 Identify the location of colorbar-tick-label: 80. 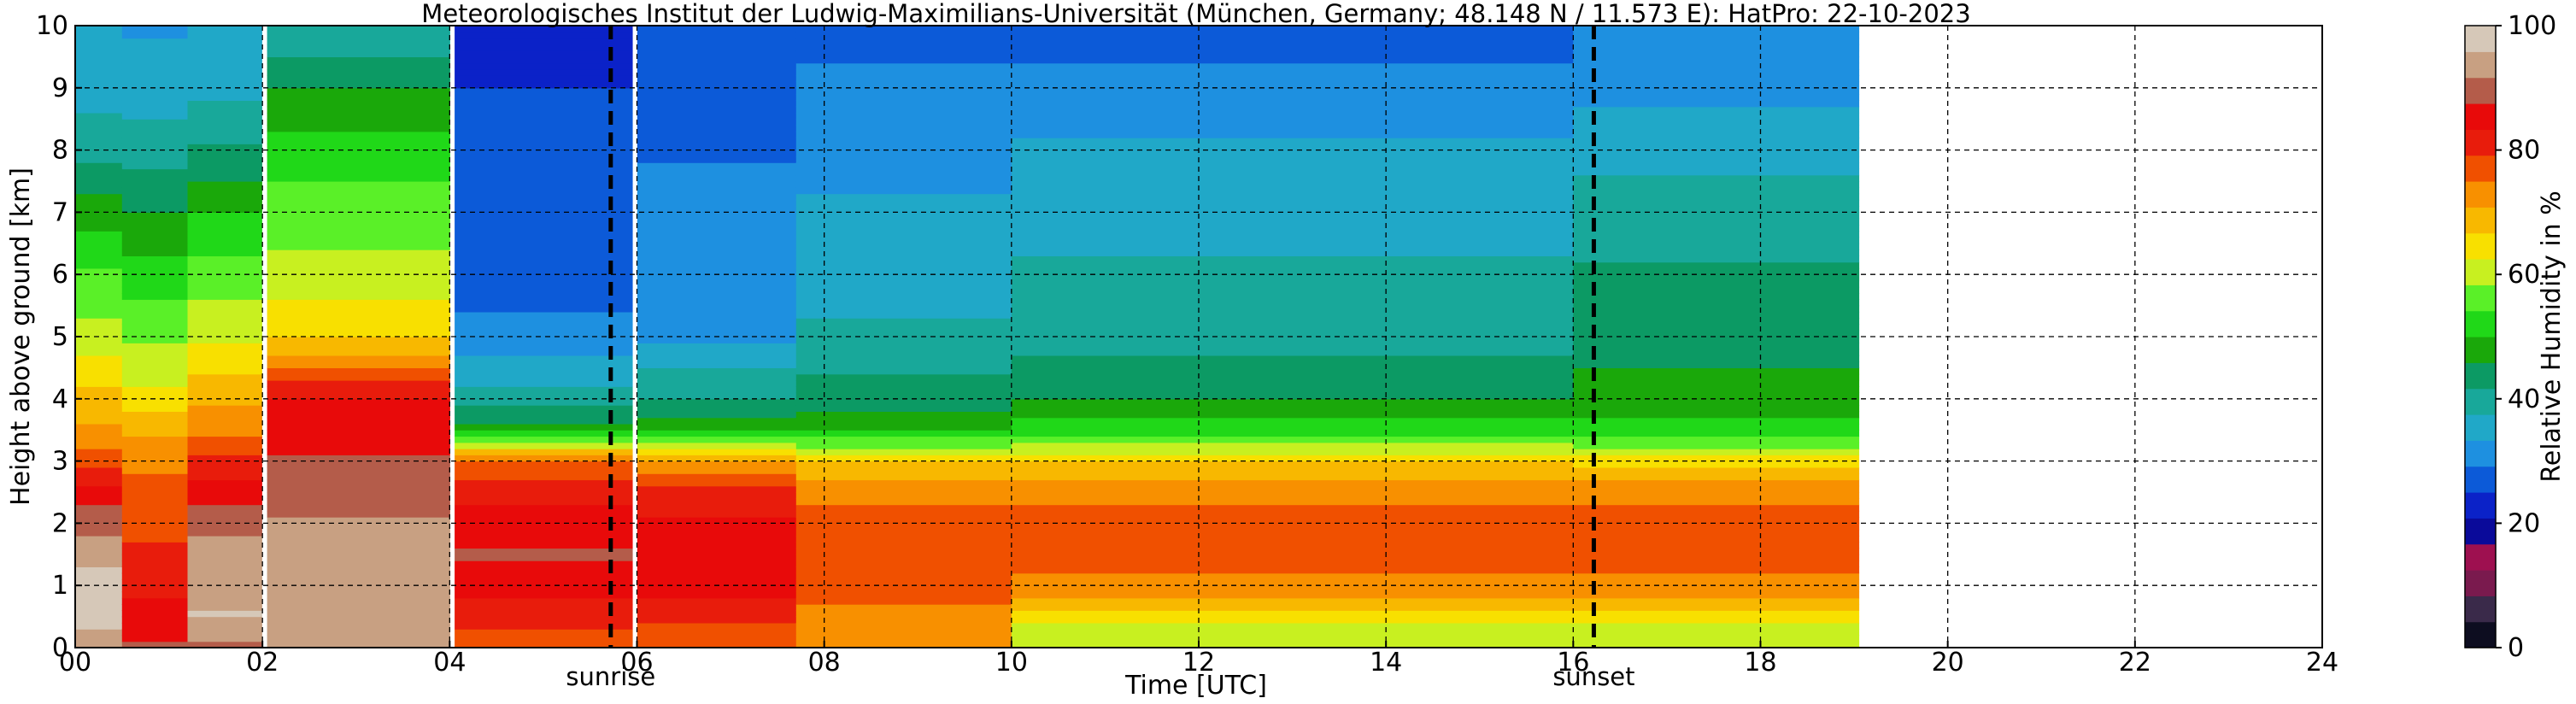
(2524, 151).